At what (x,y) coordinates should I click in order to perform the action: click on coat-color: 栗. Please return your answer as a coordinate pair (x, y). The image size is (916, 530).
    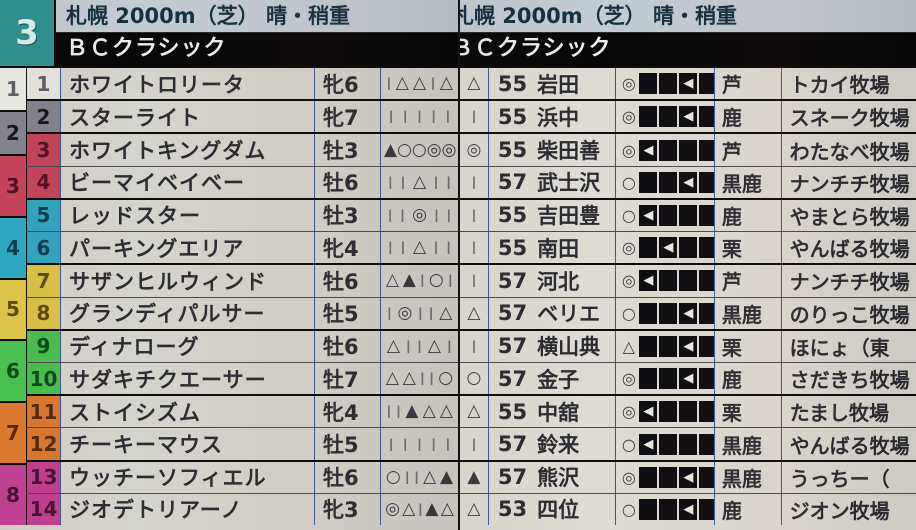
    Looking at the image, I should click on (747, 248).